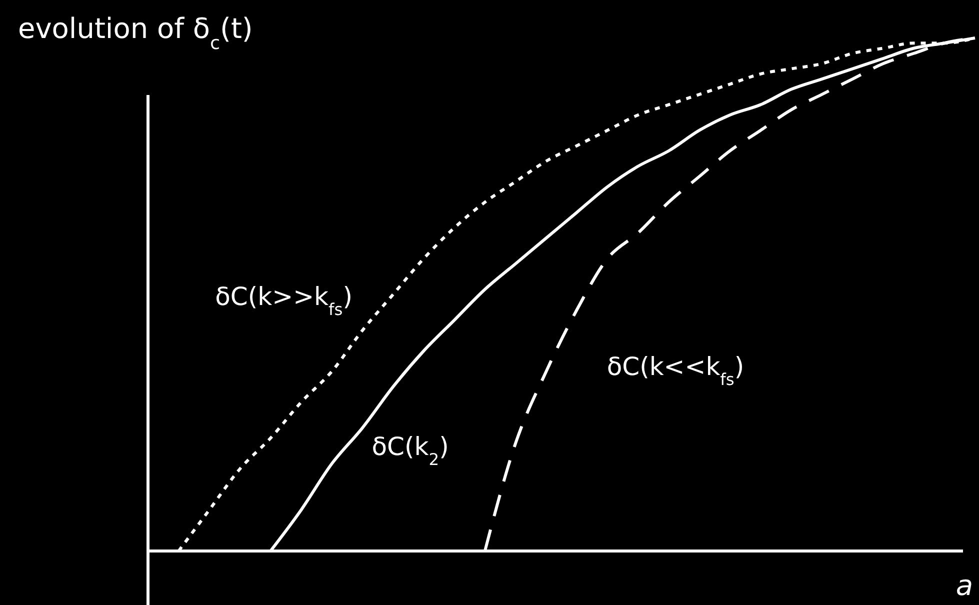 Image resolution: width=979 pixels, height=605 pixels. Describe the element at coordinates (964, 585) in the screenshot. I see `x-axis-title: a` at that location.